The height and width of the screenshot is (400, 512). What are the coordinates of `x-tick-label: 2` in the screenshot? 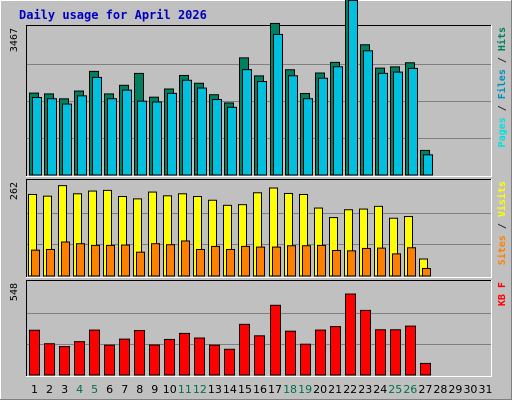 It's located at (49, 389).